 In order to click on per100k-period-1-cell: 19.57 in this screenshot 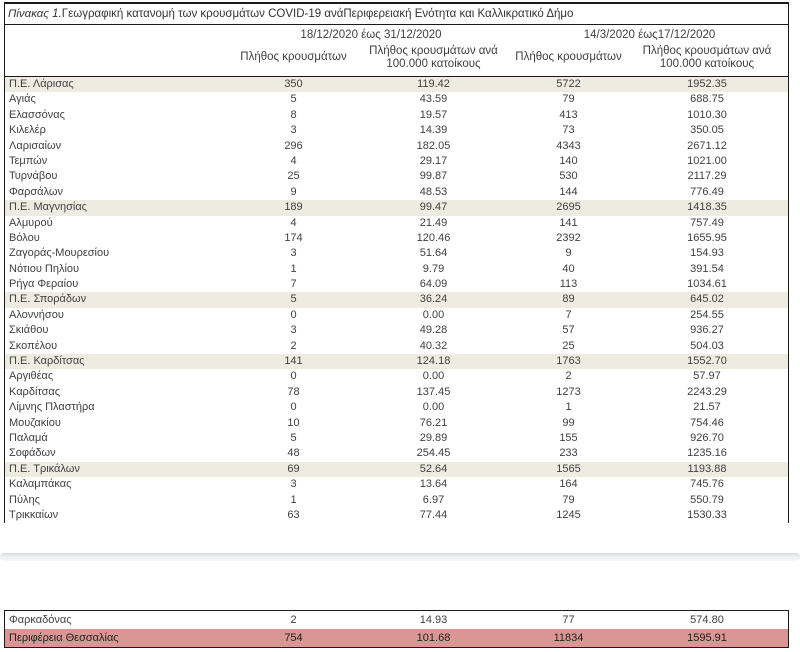, I will do `click(433, 114)`.